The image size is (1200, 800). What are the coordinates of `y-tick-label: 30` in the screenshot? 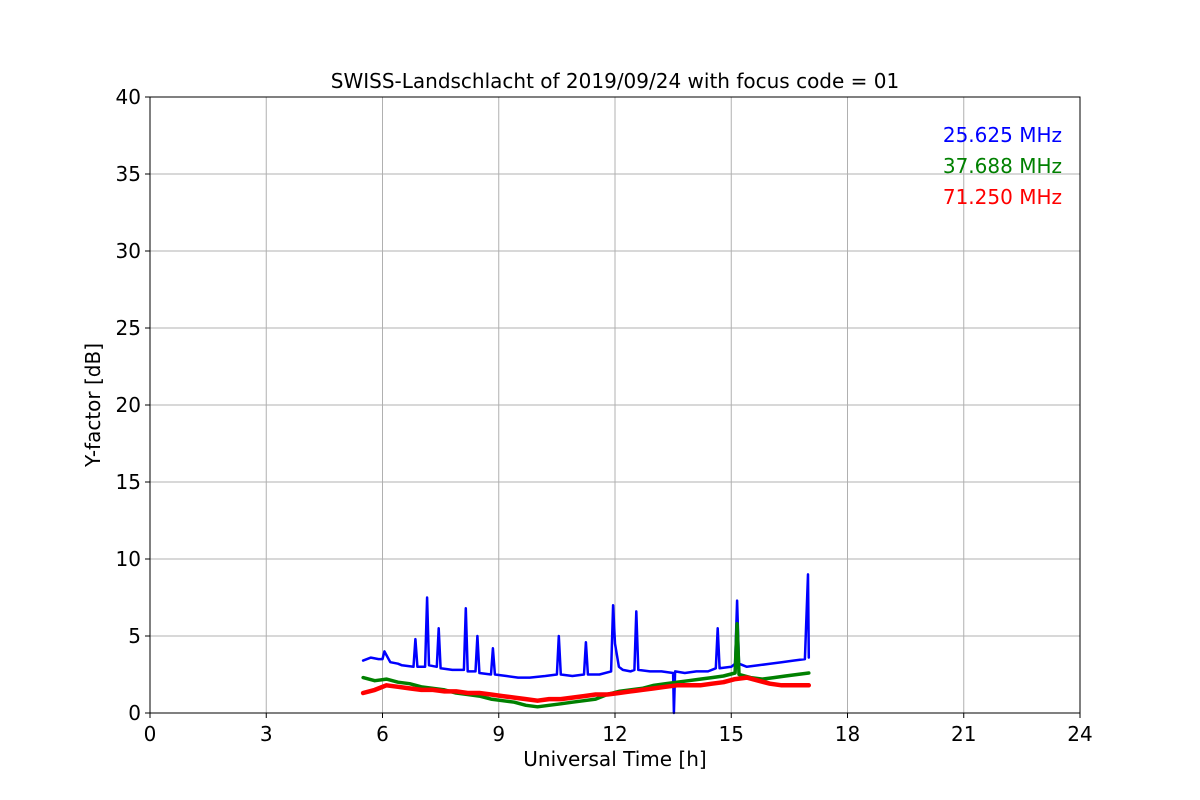 It's located at (128, 251).